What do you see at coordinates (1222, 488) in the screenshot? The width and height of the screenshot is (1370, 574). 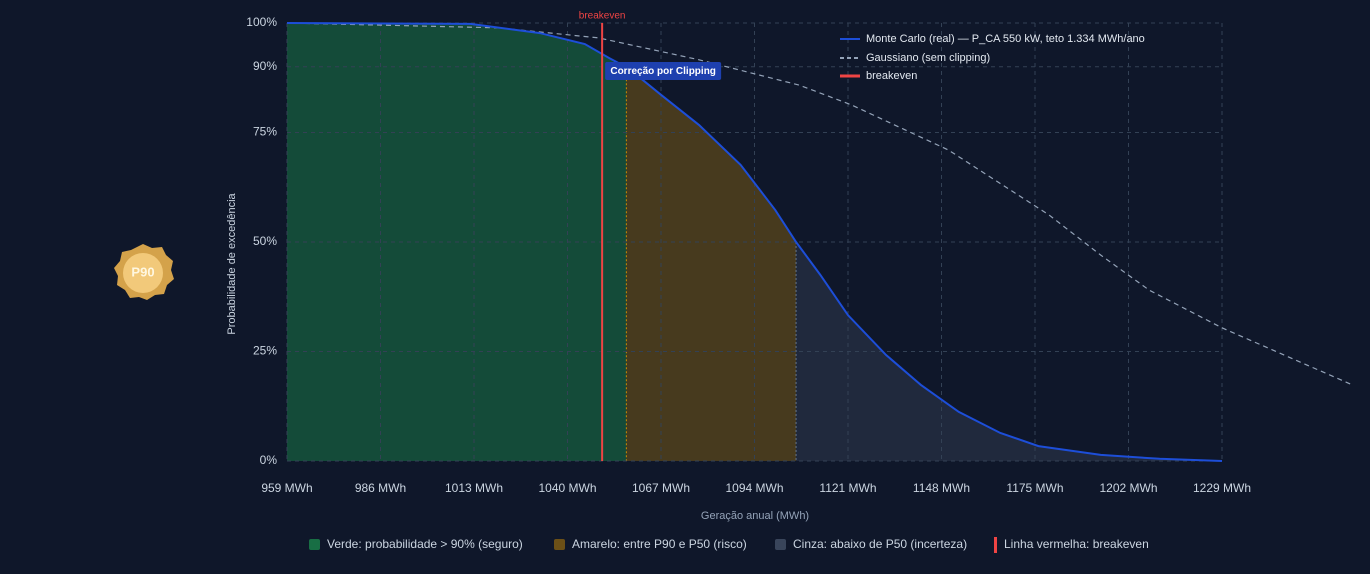 I see `x-tick-label: 1229 MWh` at bounding box center [1222, 488].